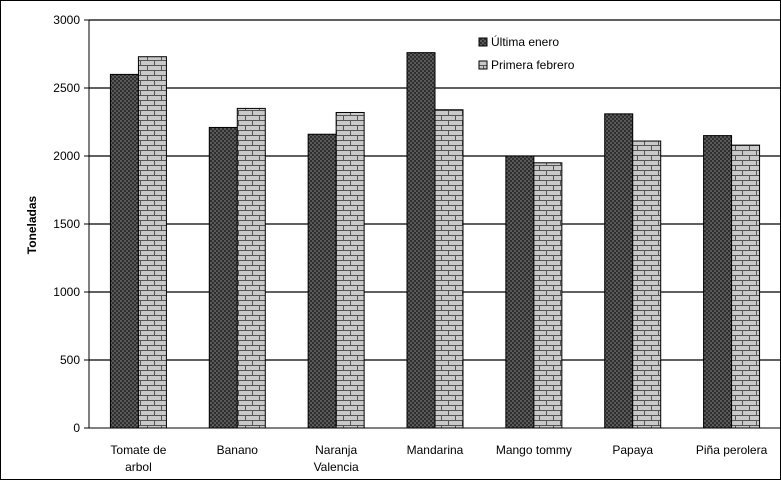 This screenshot has height=485, width=781. I want to click on x-tick-label: Papaya, so click(632, 450).